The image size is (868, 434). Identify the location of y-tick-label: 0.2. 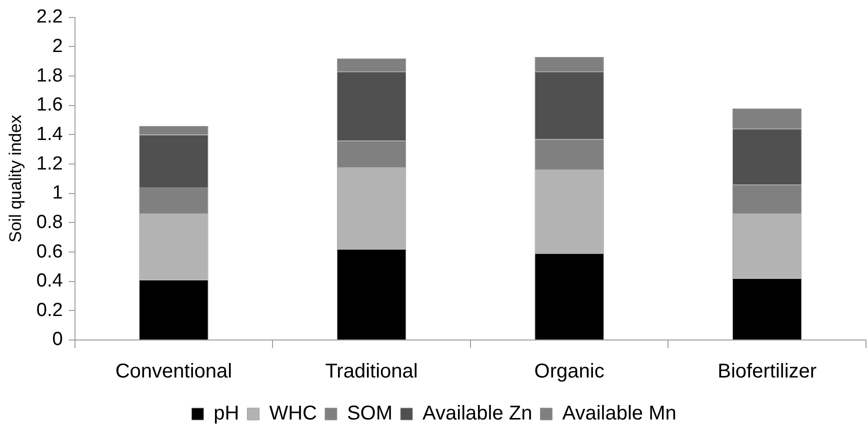
(49, 310).